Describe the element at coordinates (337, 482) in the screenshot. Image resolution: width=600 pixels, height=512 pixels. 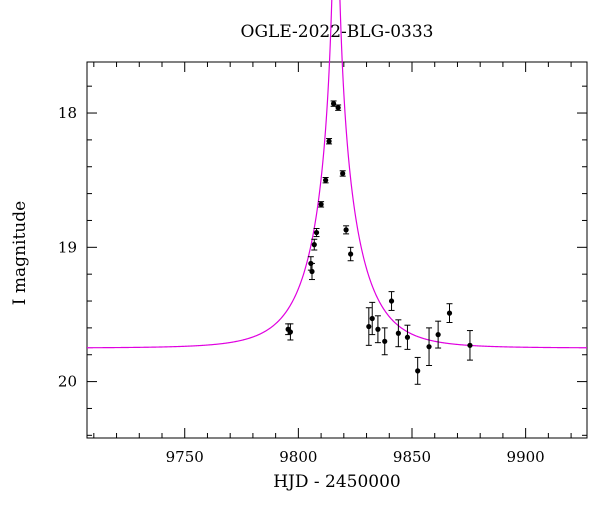
I see `x-axis-label: HJD - 2450000` at that location.